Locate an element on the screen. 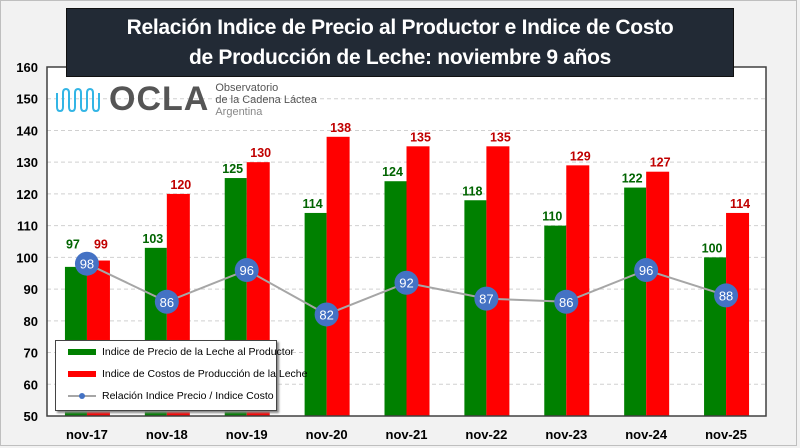 The height and width of the screenshot is (448, 800). data-label-price: 110 is located at coordinates (552, 217).